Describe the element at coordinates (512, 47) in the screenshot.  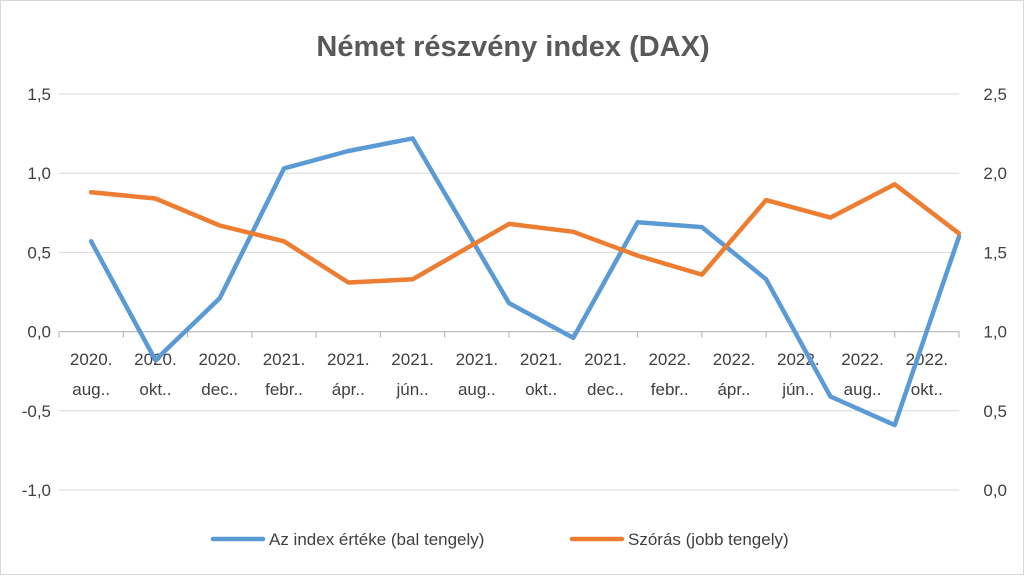
I see `chart-title: Német részvény index (DAX)` at that location.